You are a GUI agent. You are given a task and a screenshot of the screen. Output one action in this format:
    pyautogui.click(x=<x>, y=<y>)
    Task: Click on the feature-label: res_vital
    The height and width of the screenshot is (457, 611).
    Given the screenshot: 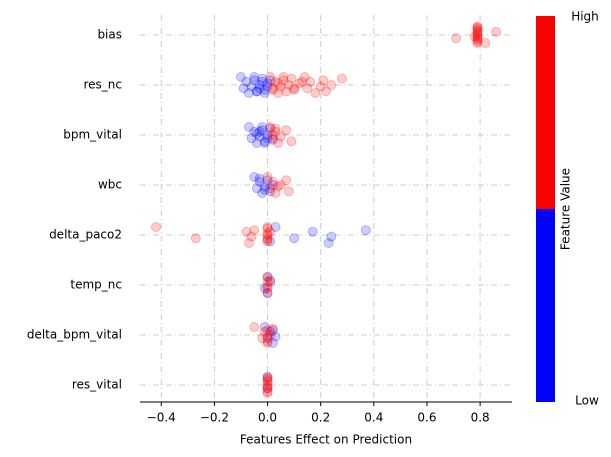 What is the action you would take?
    pyautogui.click(x=97, y=385)
    